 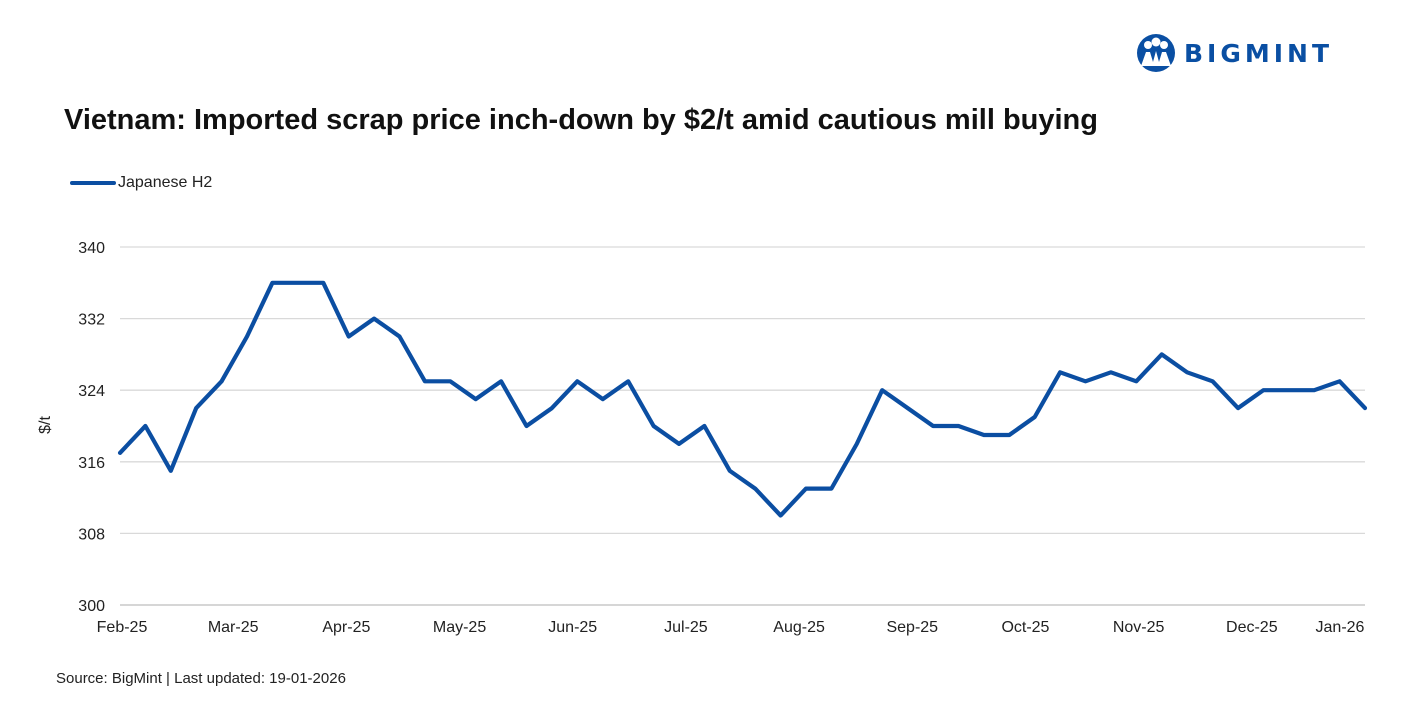 What do you see at coordinates (122, 627) in the screenshot?
I see `x-tick-label: Feb-25` at bounding box center [122, 627].